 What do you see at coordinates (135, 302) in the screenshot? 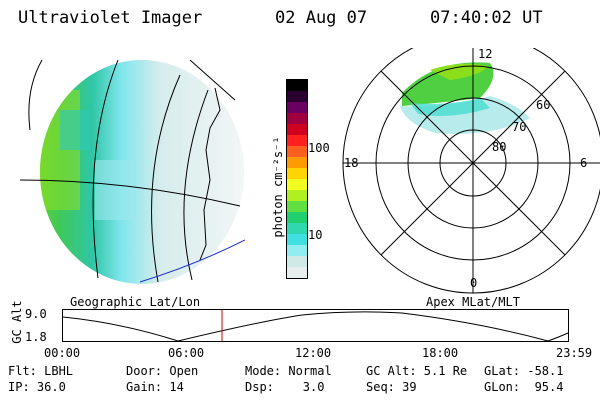
I see `geographic-caption: Geographic Lat/Lon` at bounding box center [135, 302].